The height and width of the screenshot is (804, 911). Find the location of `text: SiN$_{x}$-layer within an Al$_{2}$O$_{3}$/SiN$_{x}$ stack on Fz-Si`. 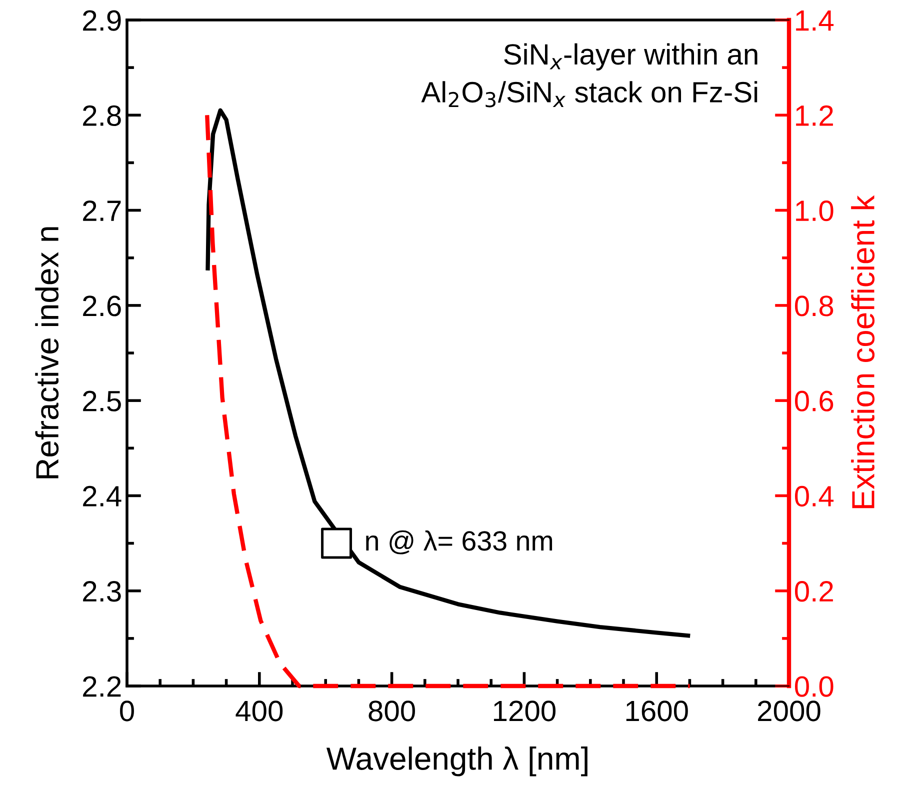

text: SiN$_{x}$-layer within an Al$_{2}$O$_{3}$/SiN$_{x}$ stack on Fz-Si is located at coordinates (589, 75).